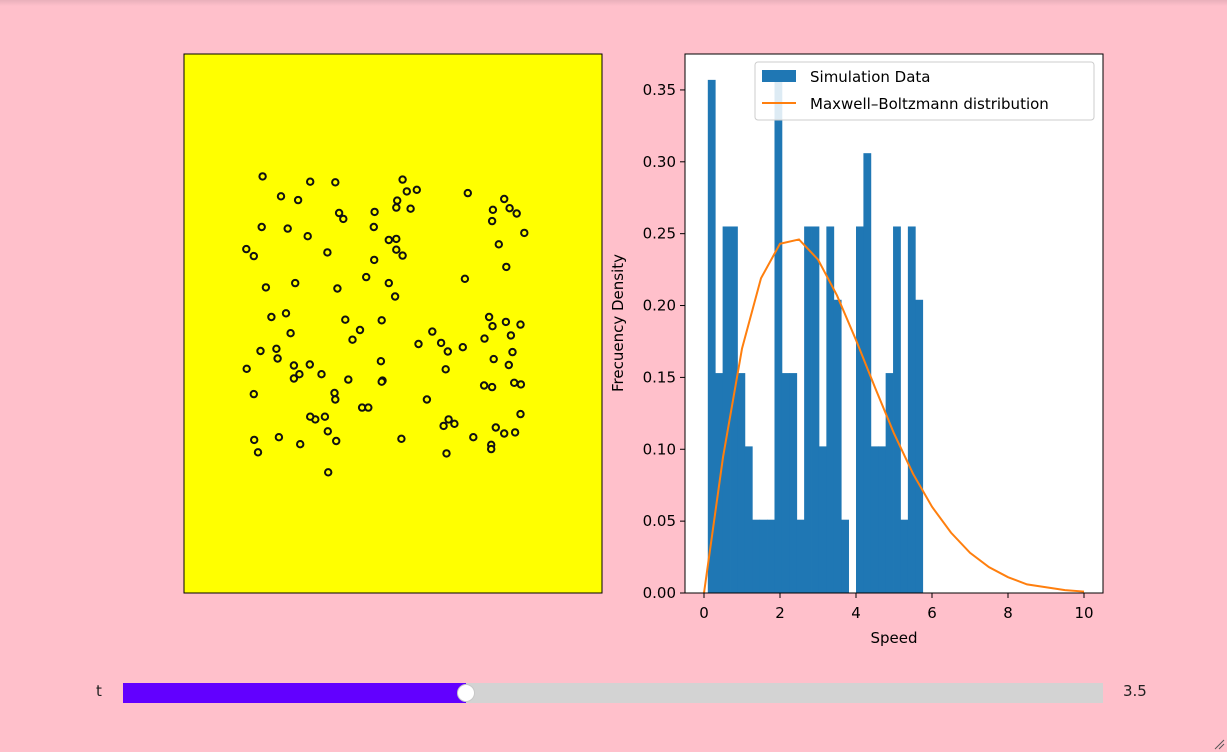 This screenshot has height=752, width=1227. What do you see at coordinates (1008, 613) in the screenshot?
I see `x-tick-label: 8` at bounding box center [1008, 613].